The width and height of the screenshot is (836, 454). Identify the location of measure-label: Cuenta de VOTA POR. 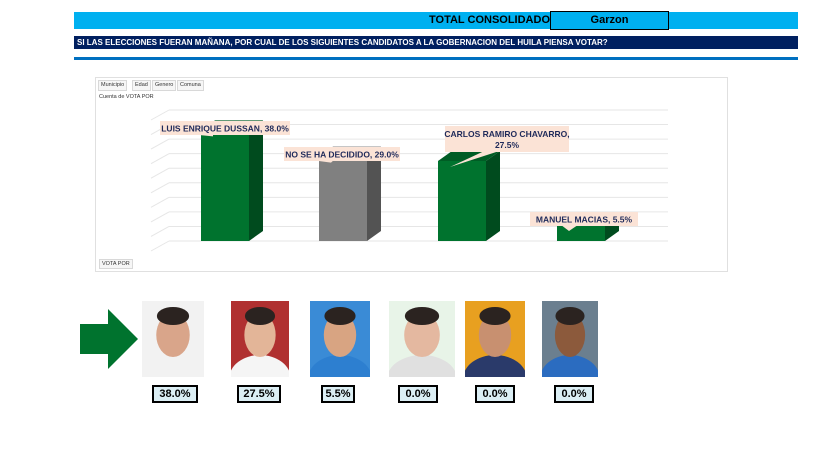
(126, 97).